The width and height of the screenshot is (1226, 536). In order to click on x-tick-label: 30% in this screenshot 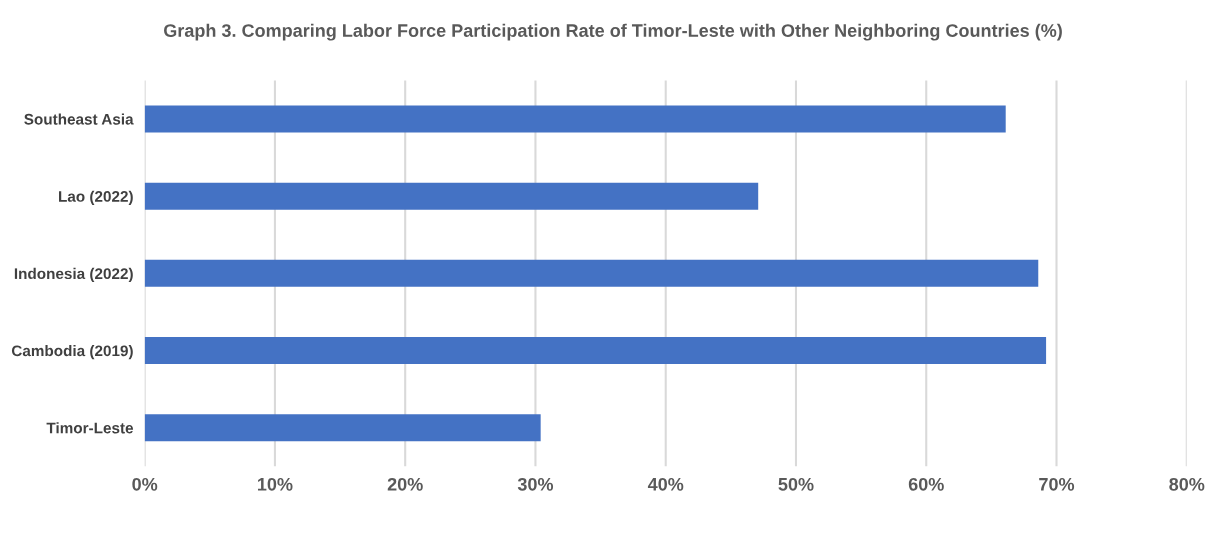, I will do `click(535, 484)`.